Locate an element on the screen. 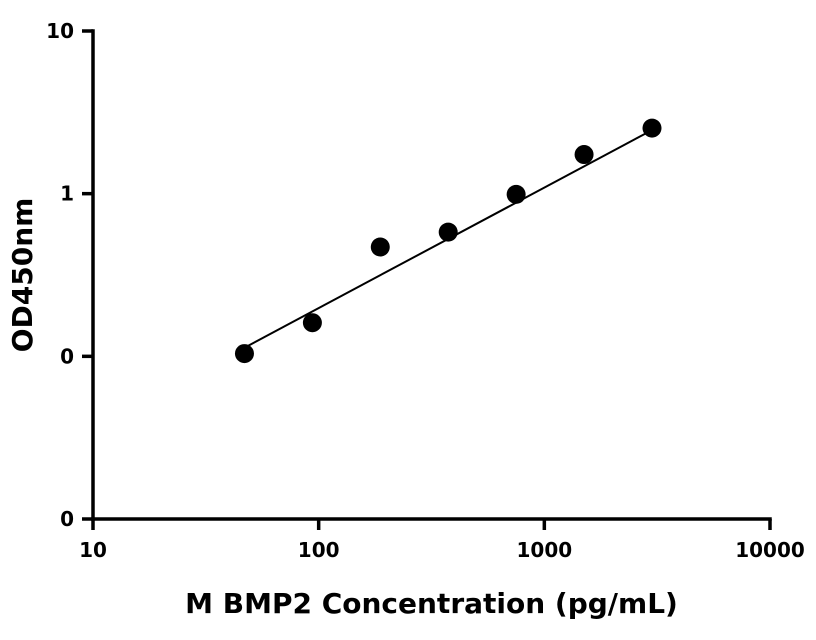 Image resolution: width=816 pixels, height=640 pixels. y-axis-ticks: 0 0 1 10 is located at coordinates (69, 275).